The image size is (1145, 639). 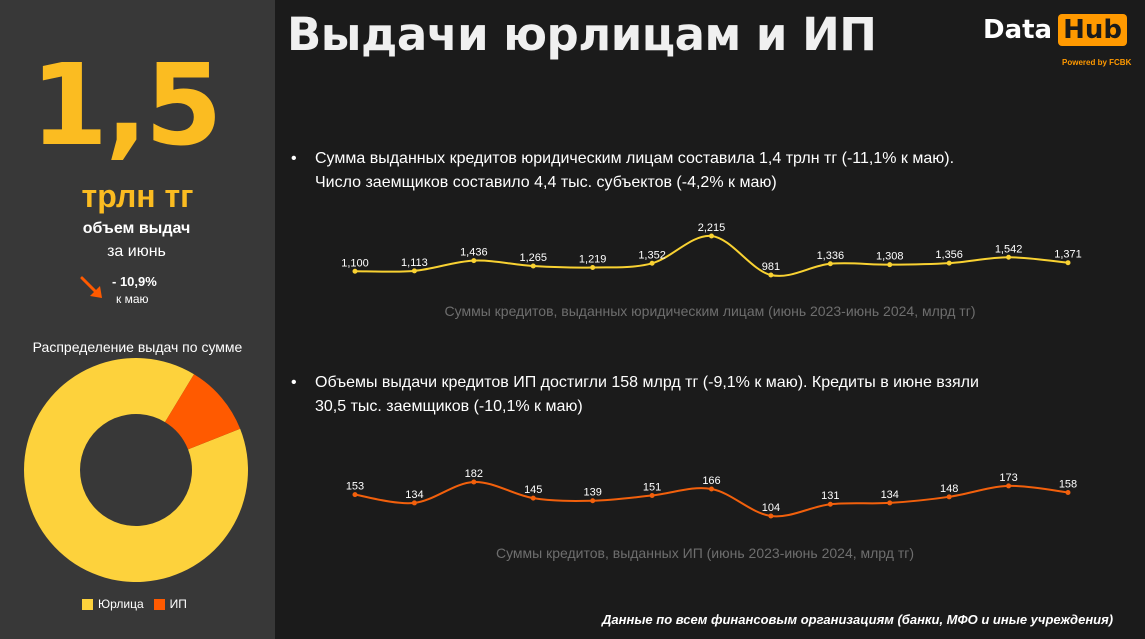 What do you see at coordinates (159, 604) in the screenshot?
I see `legend-swatch-ip` at bounding box center [159, 604].